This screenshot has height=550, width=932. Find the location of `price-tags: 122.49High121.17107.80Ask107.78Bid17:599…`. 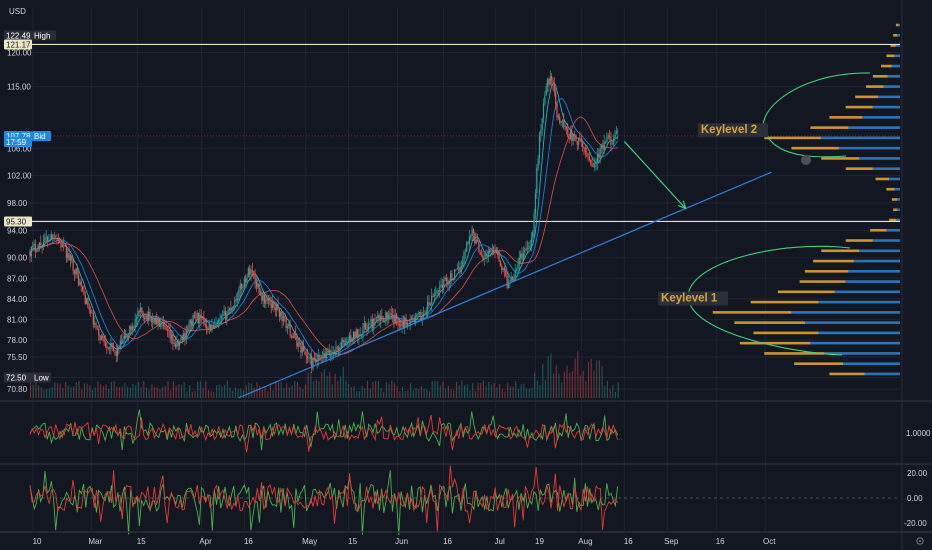

price-tags: 122.49High121.17107.80Ask107.78Bid17:599… is located at coordinates (30, 206).